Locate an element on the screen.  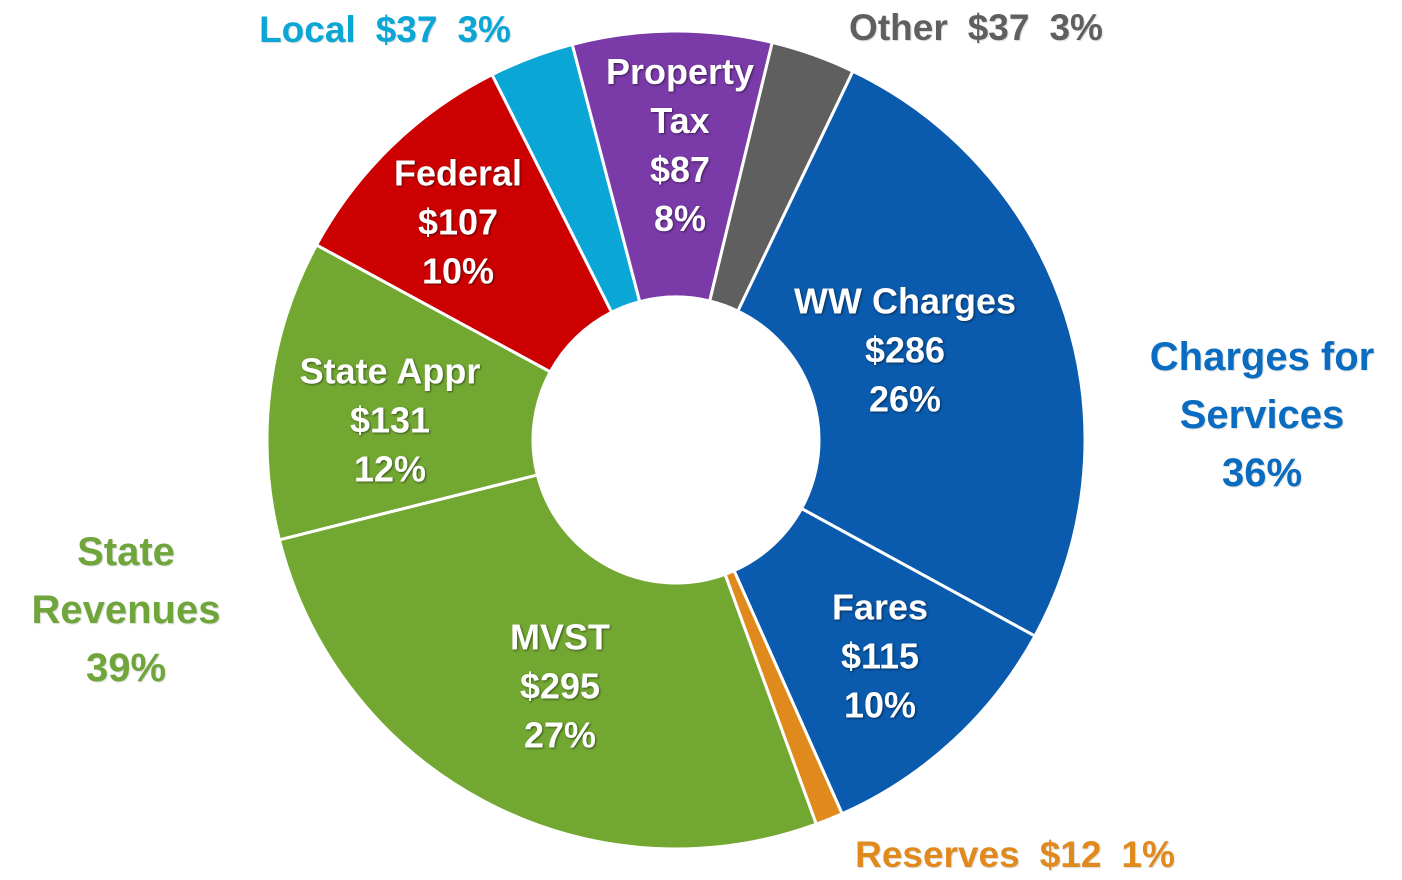
label-line: State Appr is located at coordinates (390, 371).